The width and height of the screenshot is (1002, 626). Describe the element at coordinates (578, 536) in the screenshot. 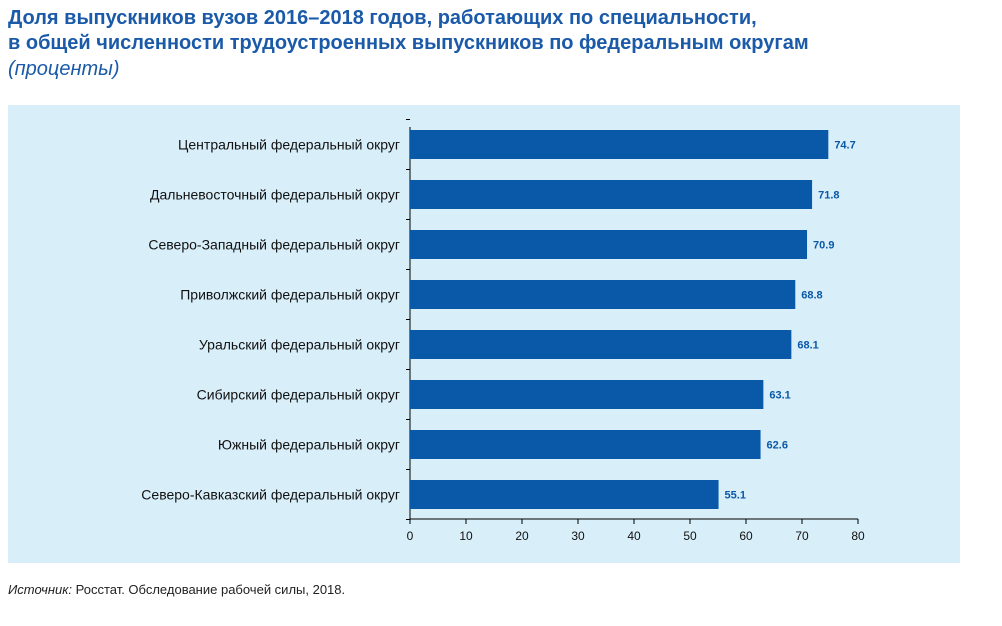

I see `x-tick-label: 30` at that location.